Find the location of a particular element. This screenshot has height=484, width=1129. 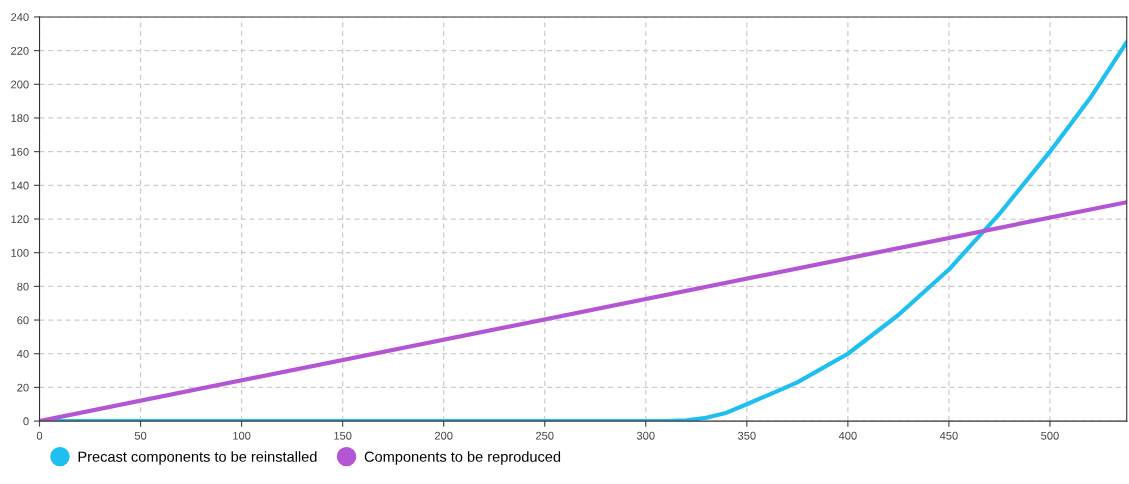

y-tick-label: 40 is located at coordinates (23, 353).